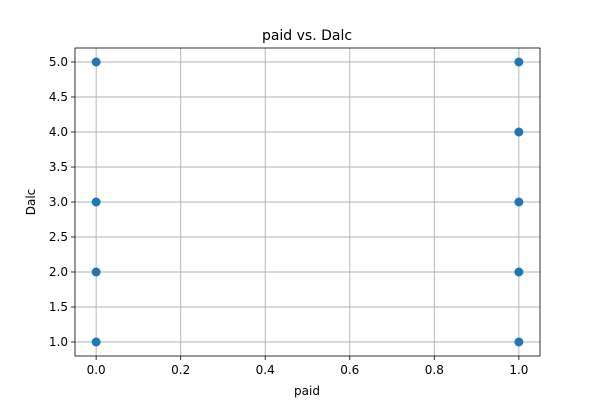 The width and height of the screenshot is (600, 400). What do you see at coordinates (58, 307) in the screenshot?
I see `y-tick-label: 1.5` at bounding box center [58, 307].